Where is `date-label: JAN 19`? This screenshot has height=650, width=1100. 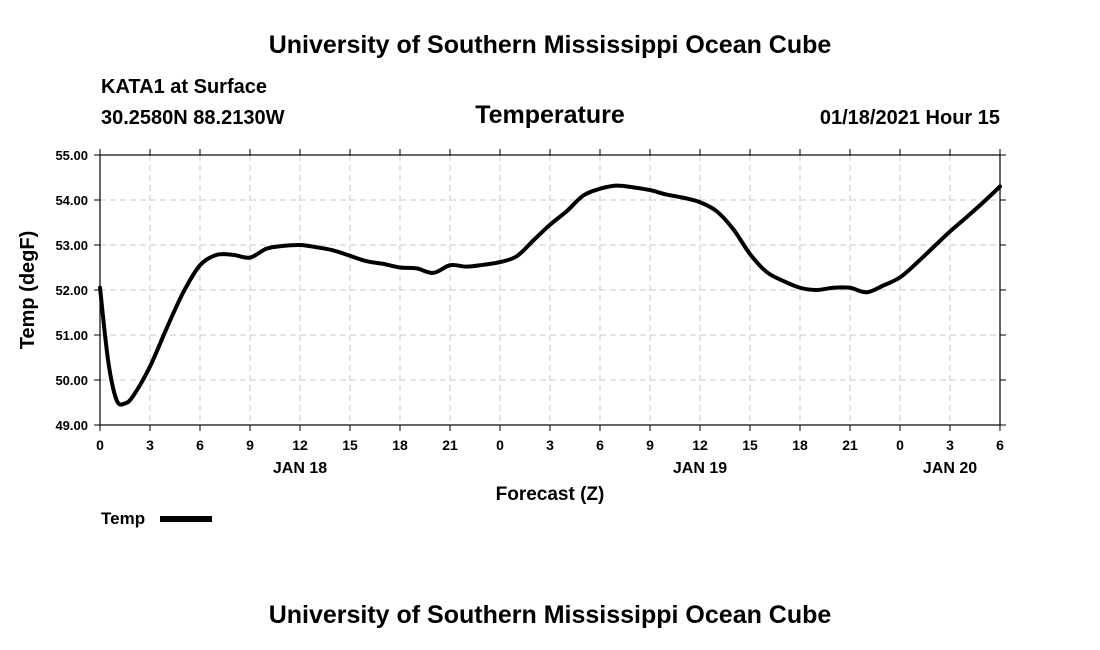
date-label: JAN 19 is located at coordinates (700, 468).